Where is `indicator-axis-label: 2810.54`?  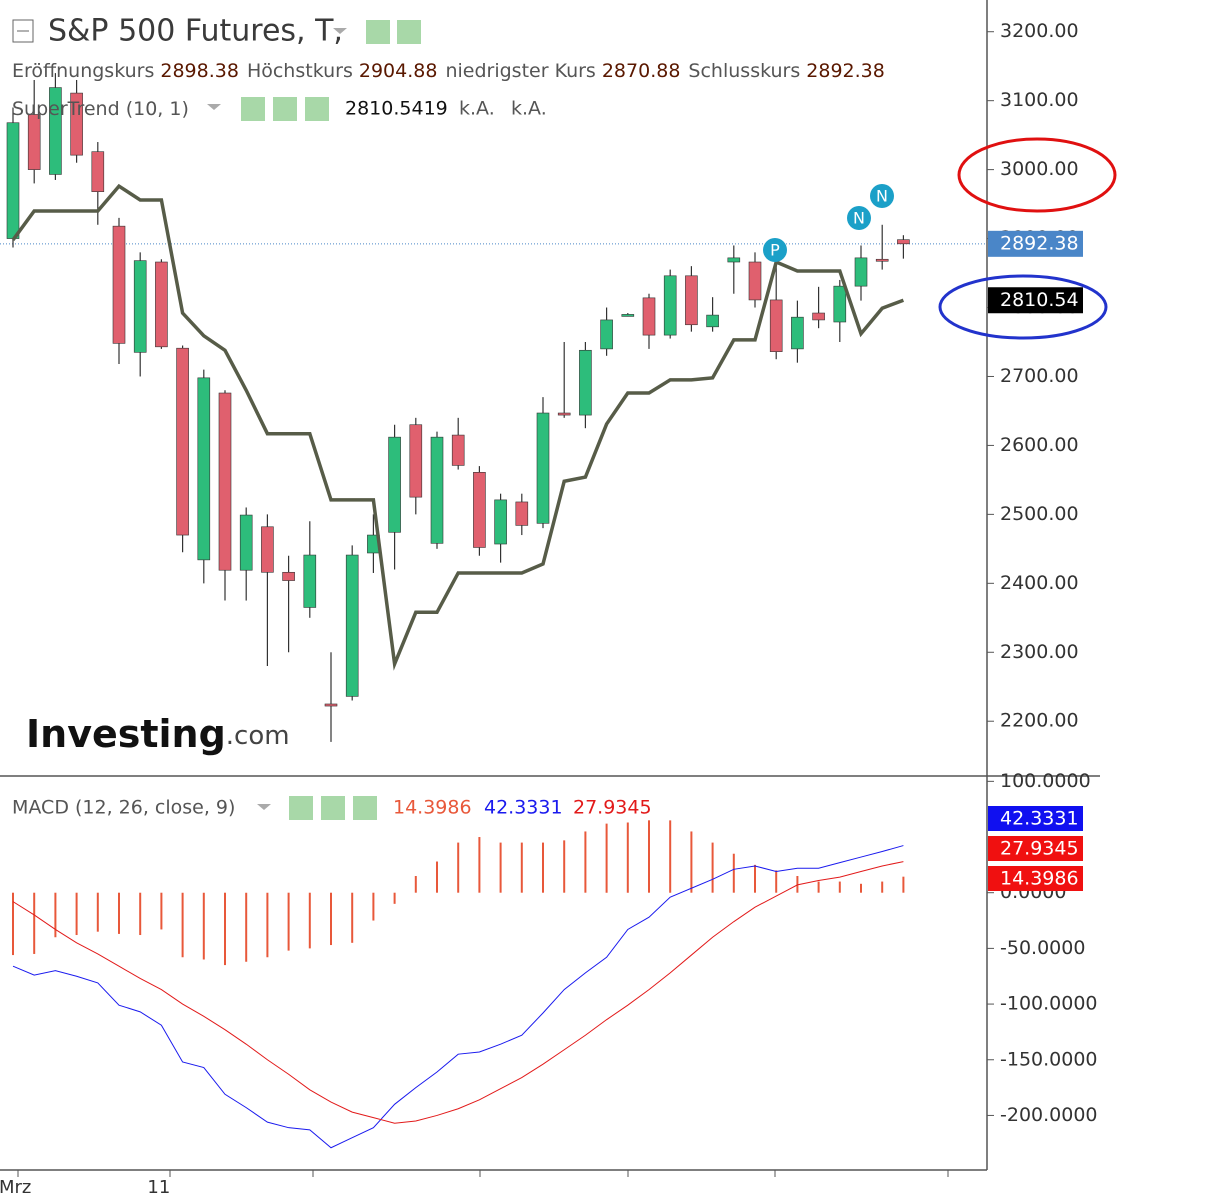 indicator-axis-label: 2810.54 is located at coordinates (1039, 300).